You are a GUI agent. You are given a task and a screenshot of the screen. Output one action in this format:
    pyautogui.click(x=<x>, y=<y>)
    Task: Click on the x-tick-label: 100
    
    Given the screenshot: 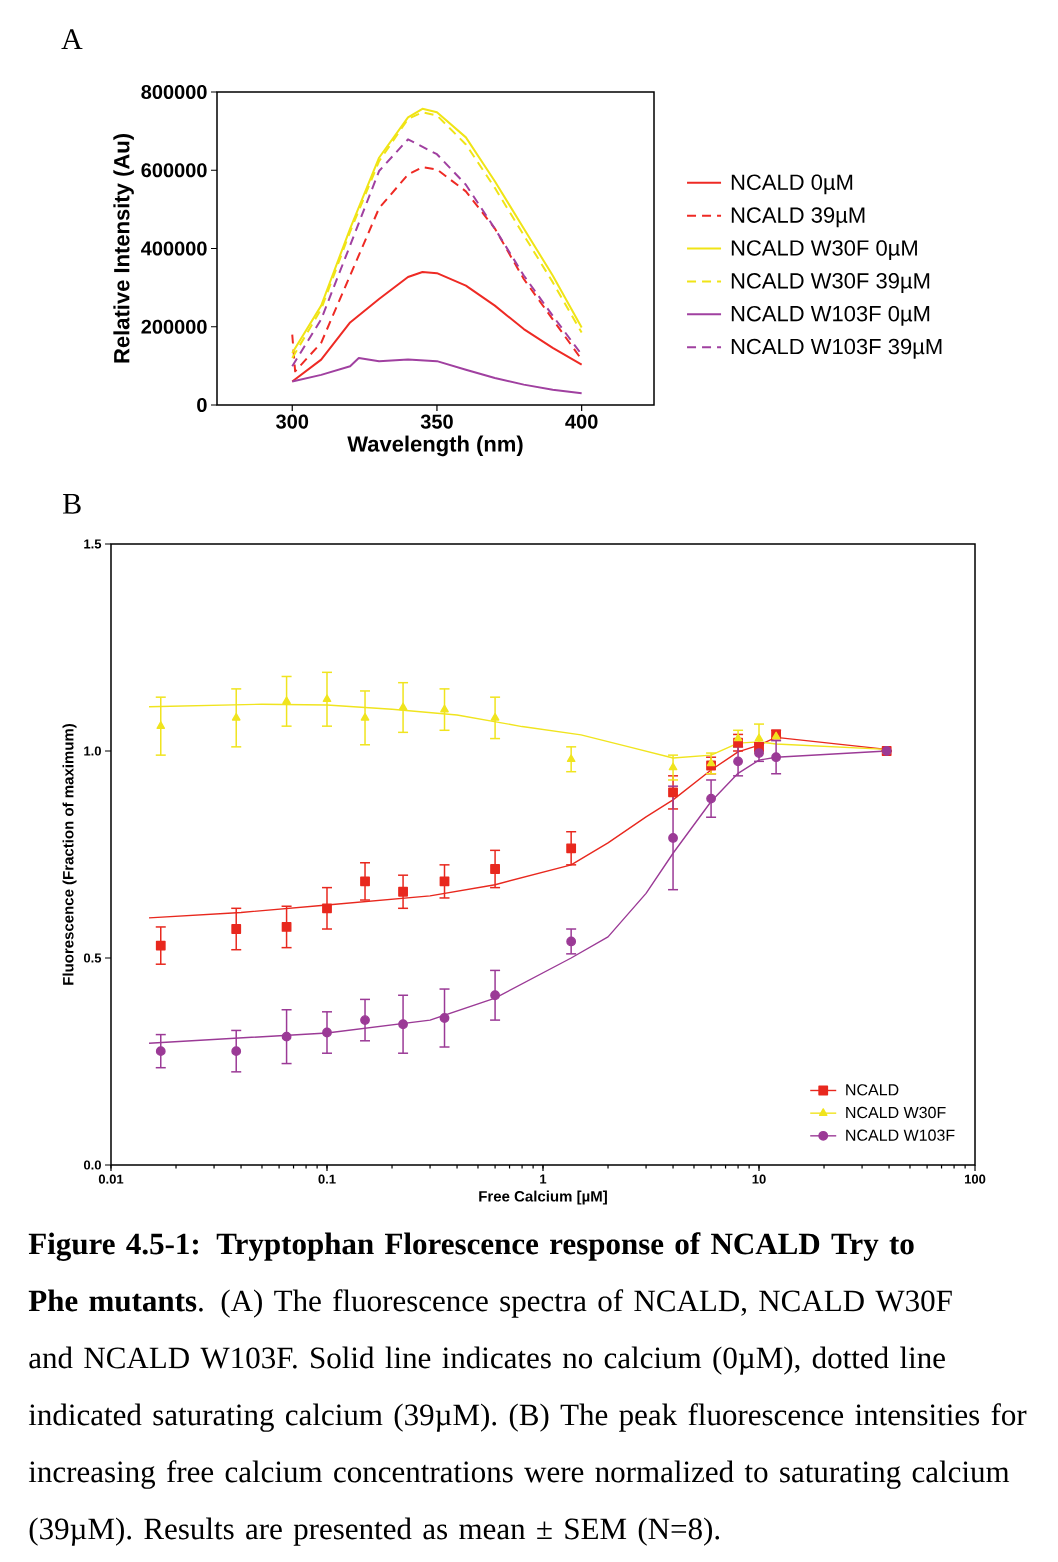 What is the action you would take?
    pyautogui.click(x=975, y=1179)
    